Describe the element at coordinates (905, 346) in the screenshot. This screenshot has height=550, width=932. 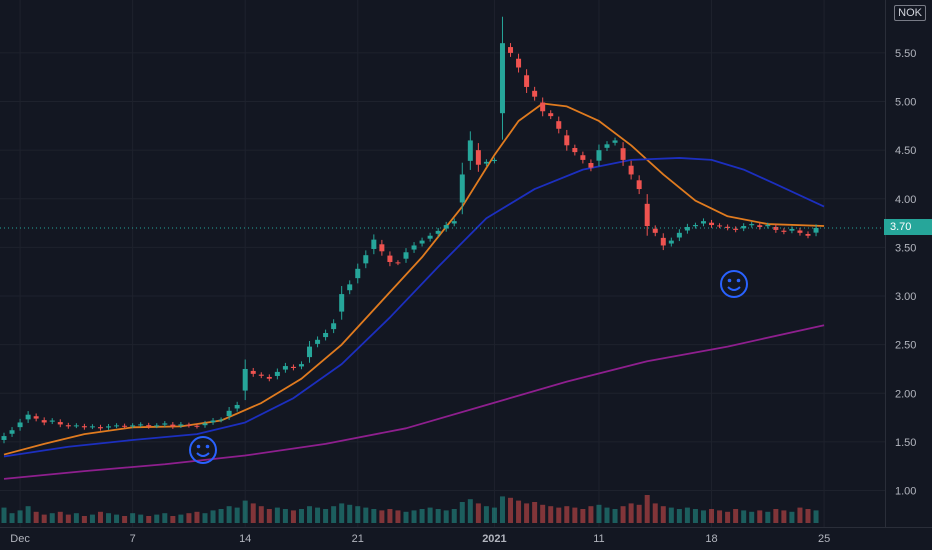
I see `price-tick-label: 2.50` at that location.